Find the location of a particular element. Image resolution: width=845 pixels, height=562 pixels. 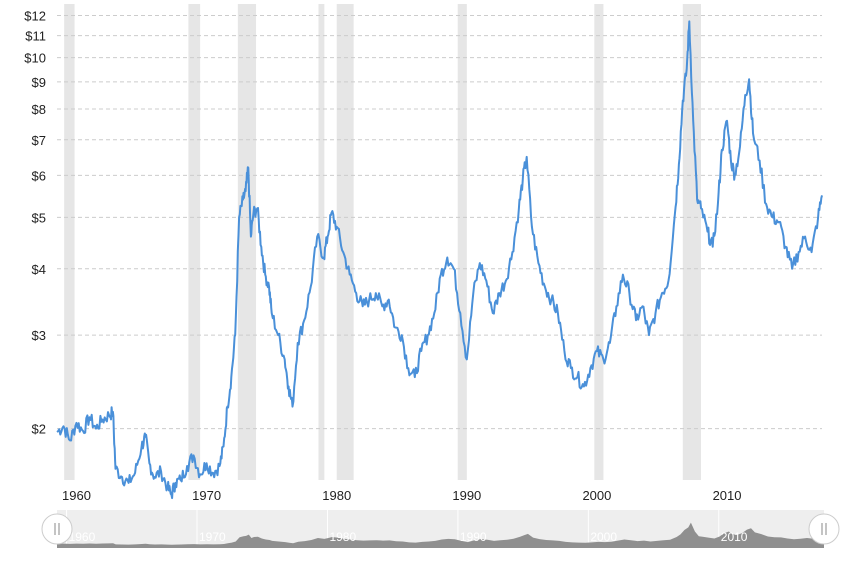

y-tick-label: $2 is located at coordinates (39, 429).